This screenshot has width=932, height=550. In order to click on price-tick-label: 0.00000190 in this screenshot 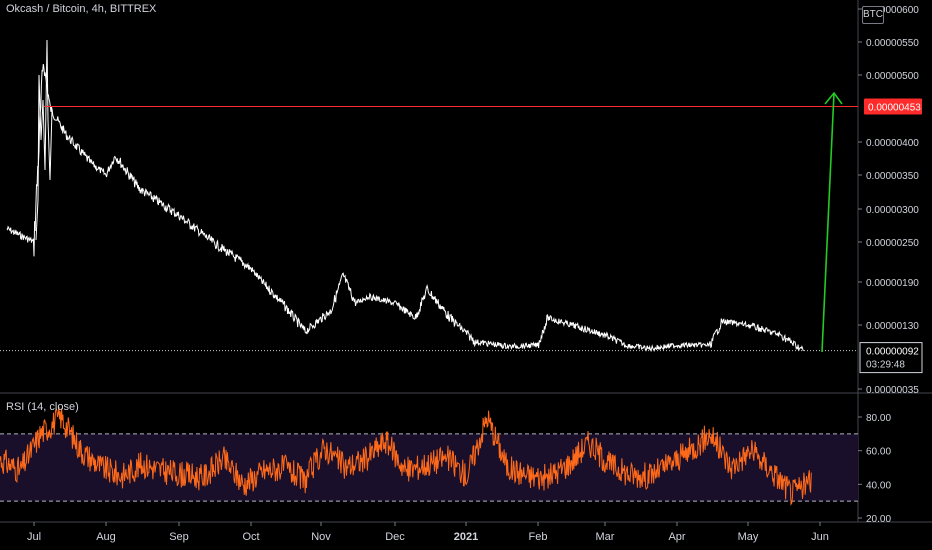, I will do `click(892, 283)`.